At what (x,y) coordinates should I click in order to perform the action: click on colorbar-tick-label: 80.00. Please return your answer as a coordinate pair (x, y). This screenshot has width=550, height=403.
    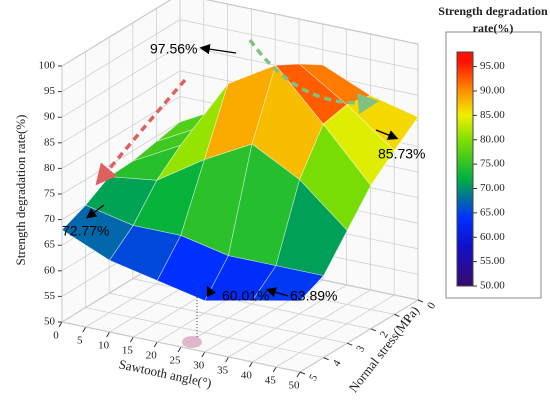
    Looking at the image, I should click on (492, 139).